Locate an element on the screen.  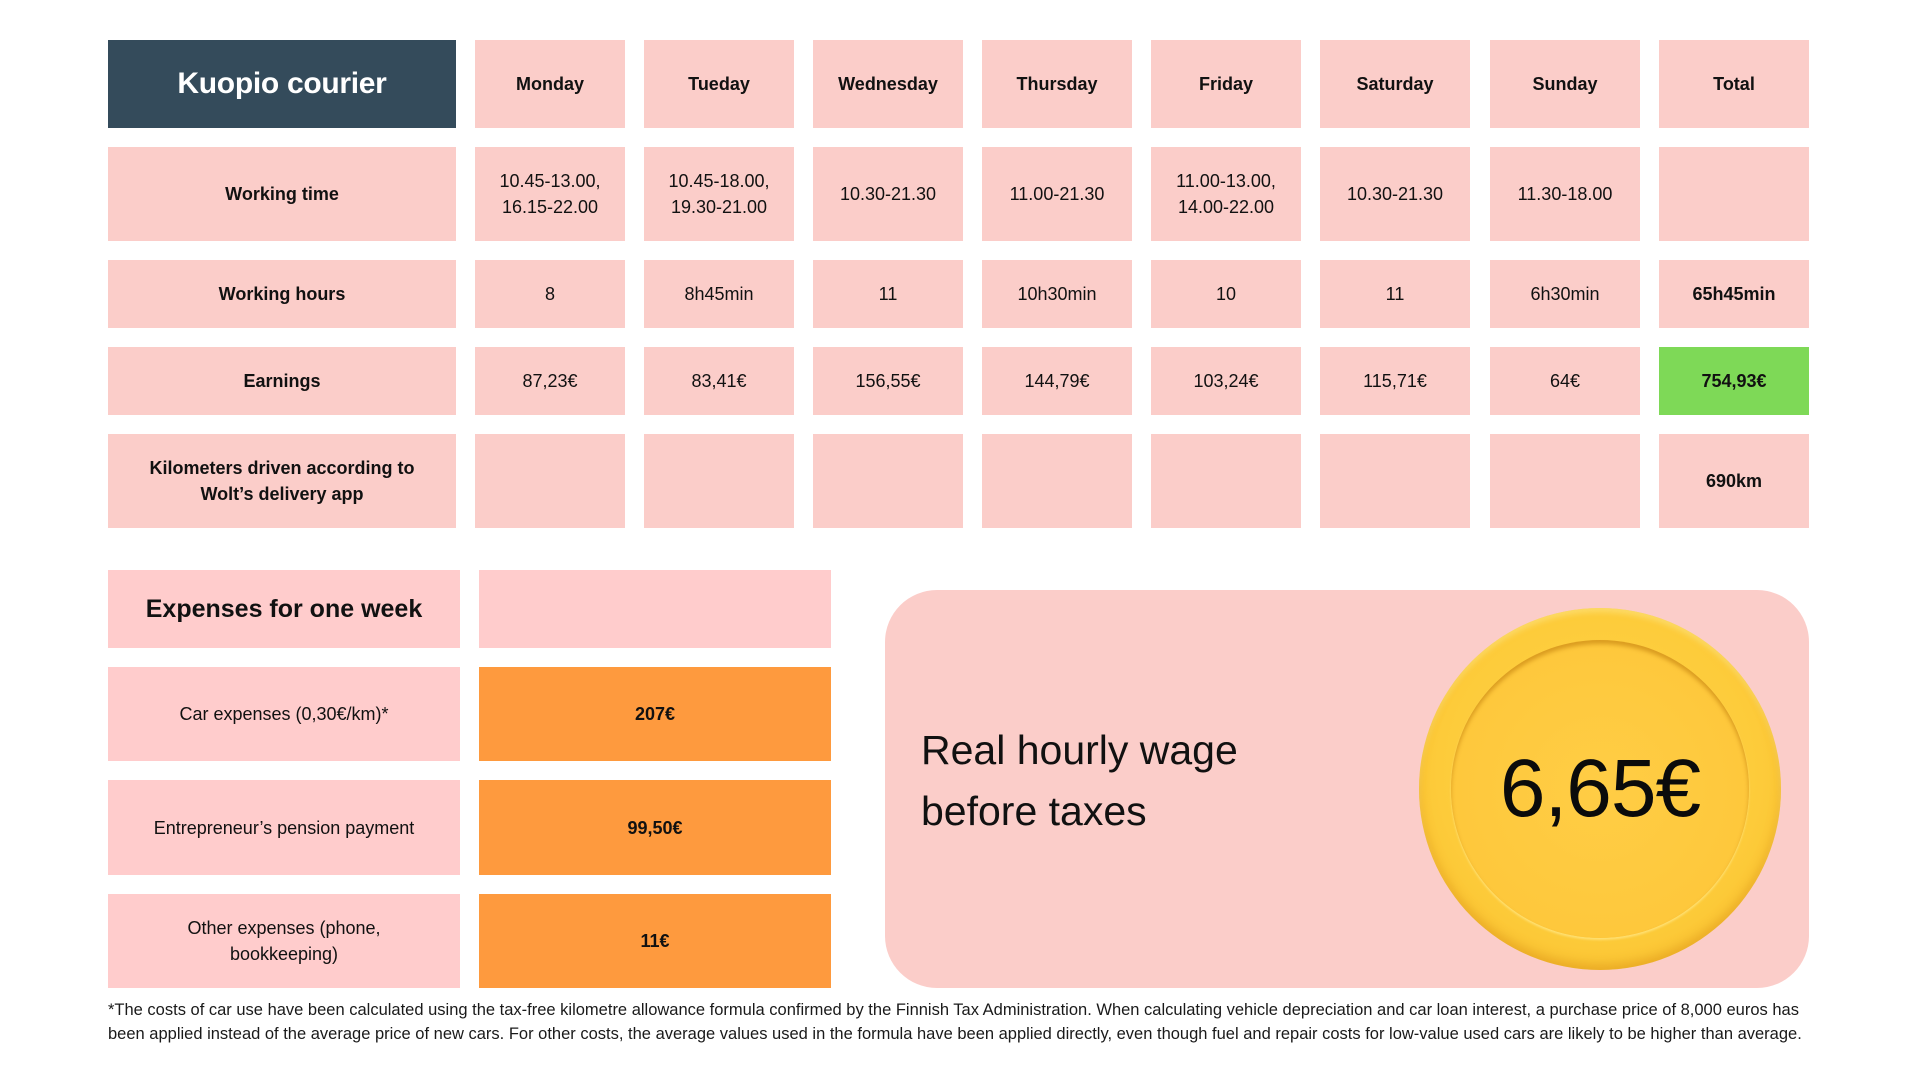
expenses-header-blank is located at coordinates (655, 609).